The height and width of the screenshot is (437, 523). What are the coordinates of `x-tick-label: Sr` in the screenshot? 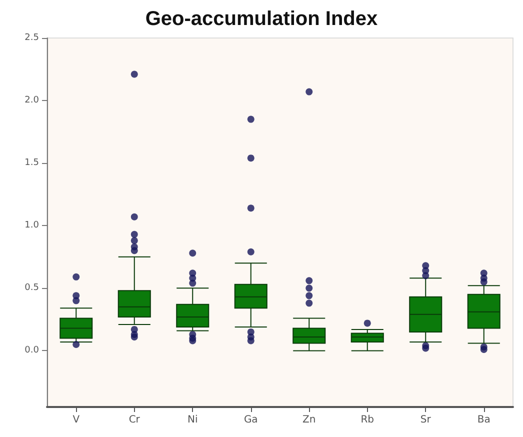 It's located at (426, 420).